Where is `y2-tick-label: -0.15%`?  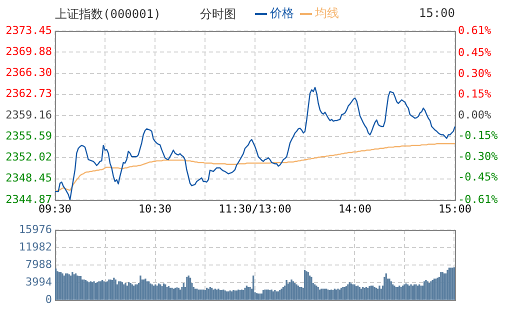
y2-tick-label: -0.15% is located at coordinates (478, 135).